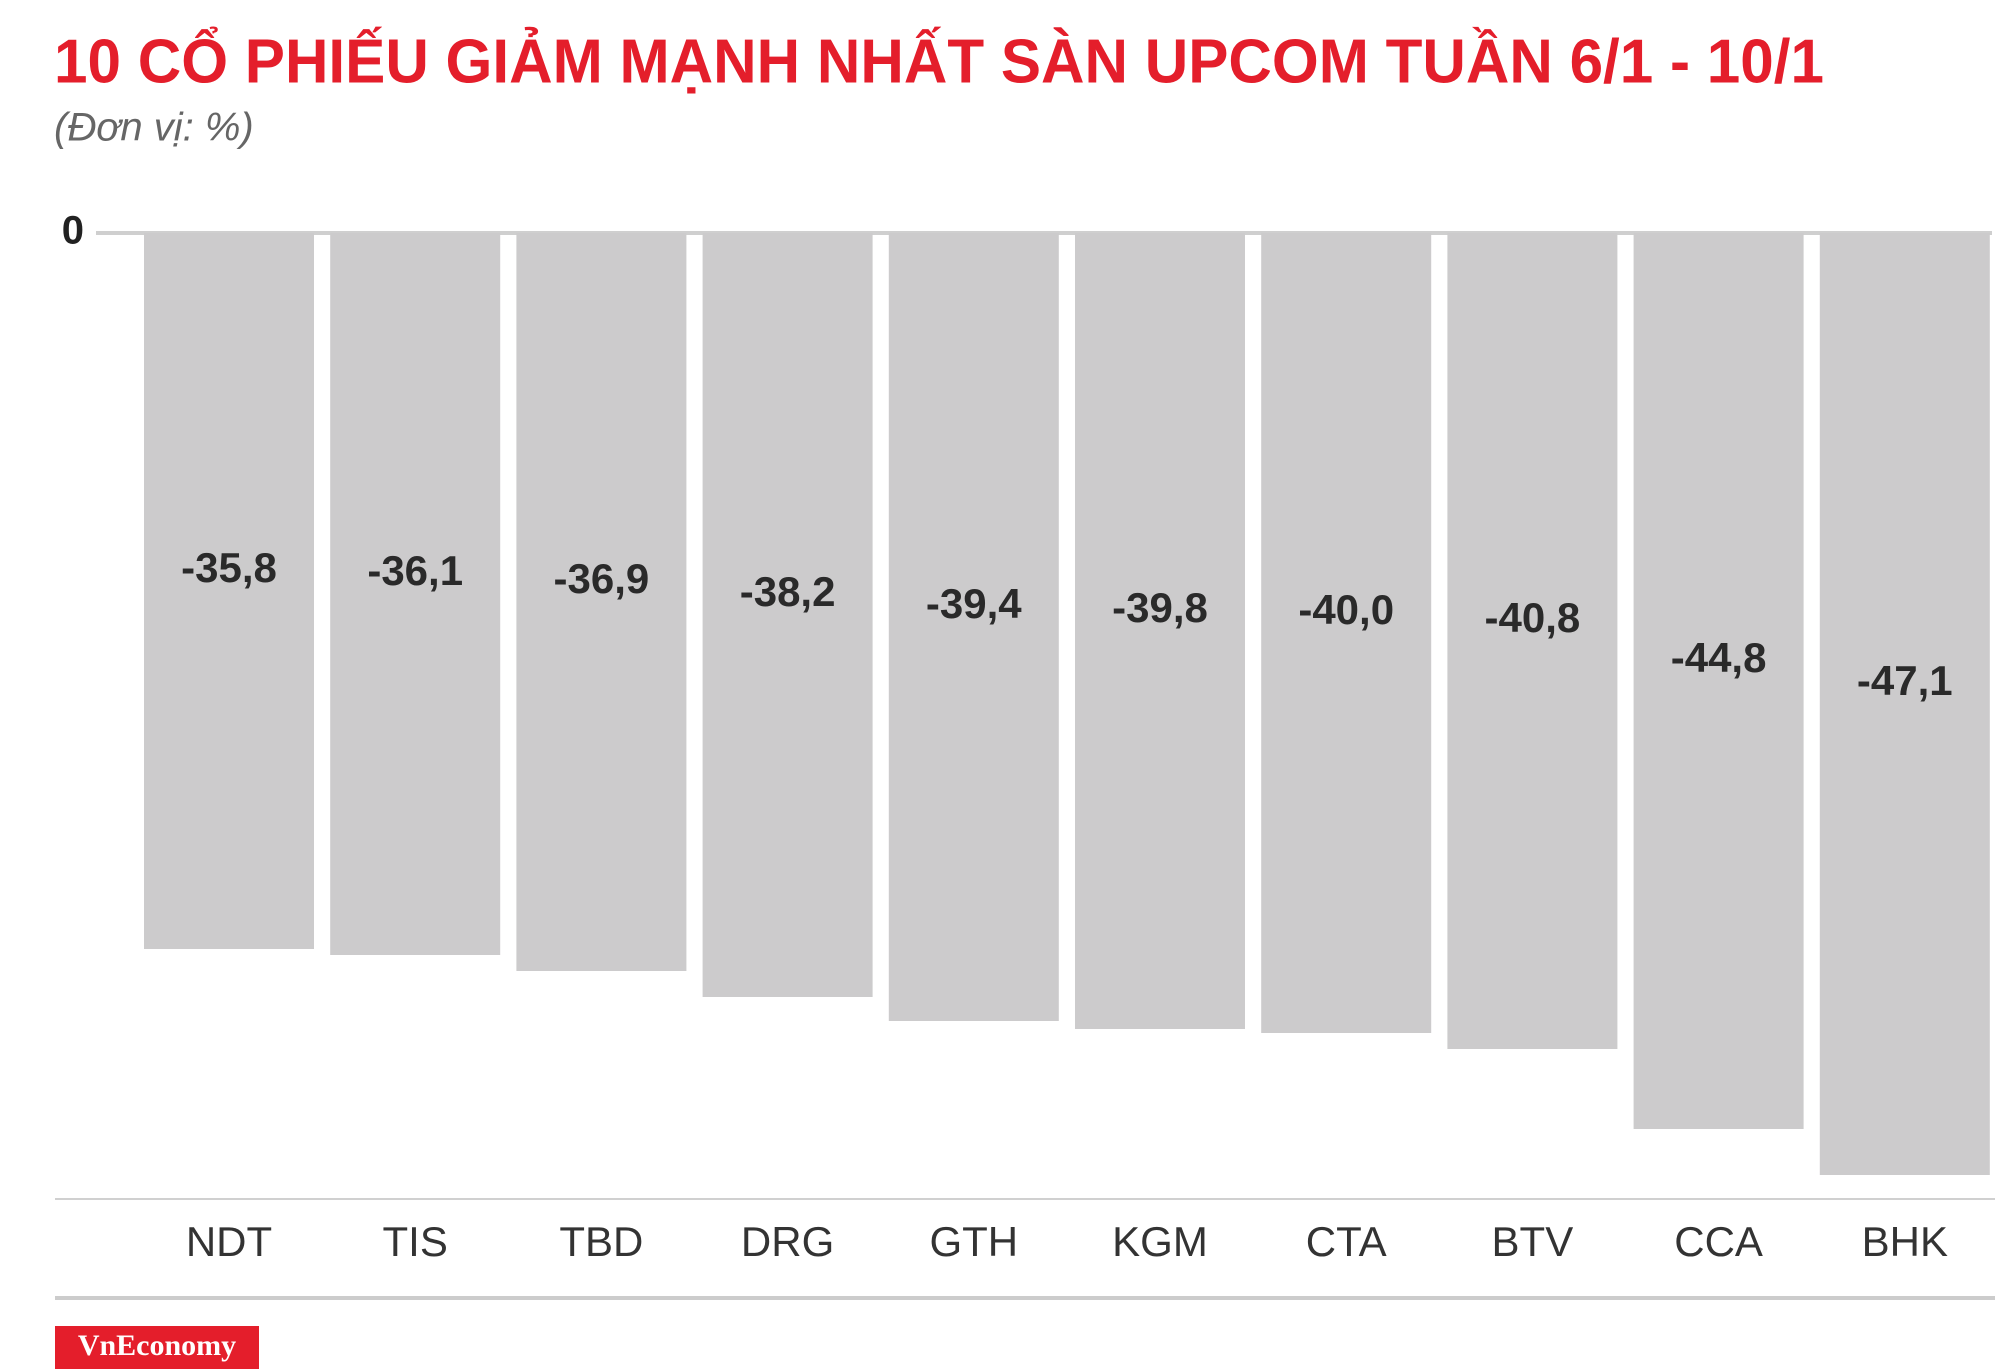 This screenshot has height=1371, width=2000. I want to click on value-label: -47,1, so click(1905, 680).